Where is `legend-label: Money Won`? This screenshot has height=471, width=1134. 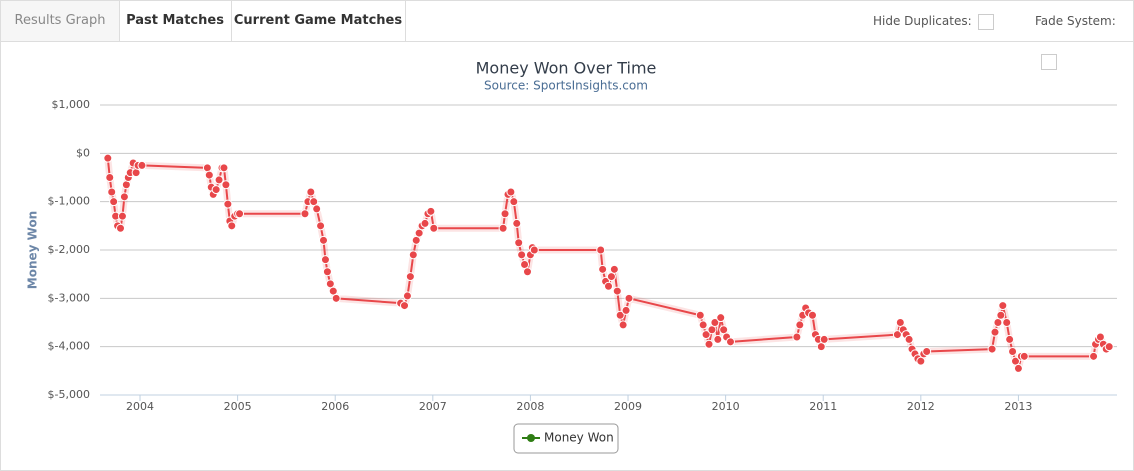 legend-label: Money Won is located at coordinates (579, 438).